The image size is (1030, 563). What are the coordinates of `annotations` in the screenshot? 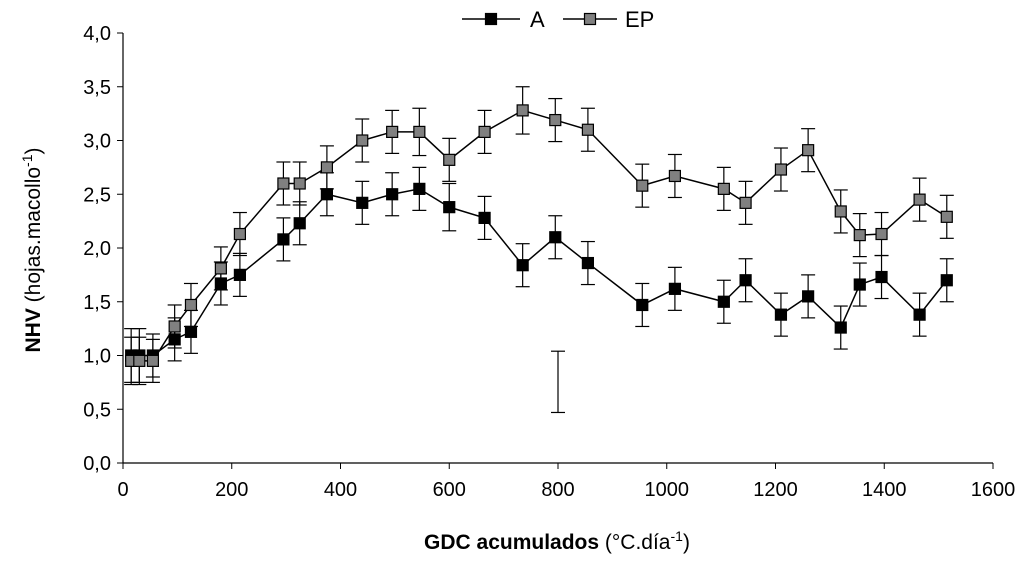 It's located at (558, 382).